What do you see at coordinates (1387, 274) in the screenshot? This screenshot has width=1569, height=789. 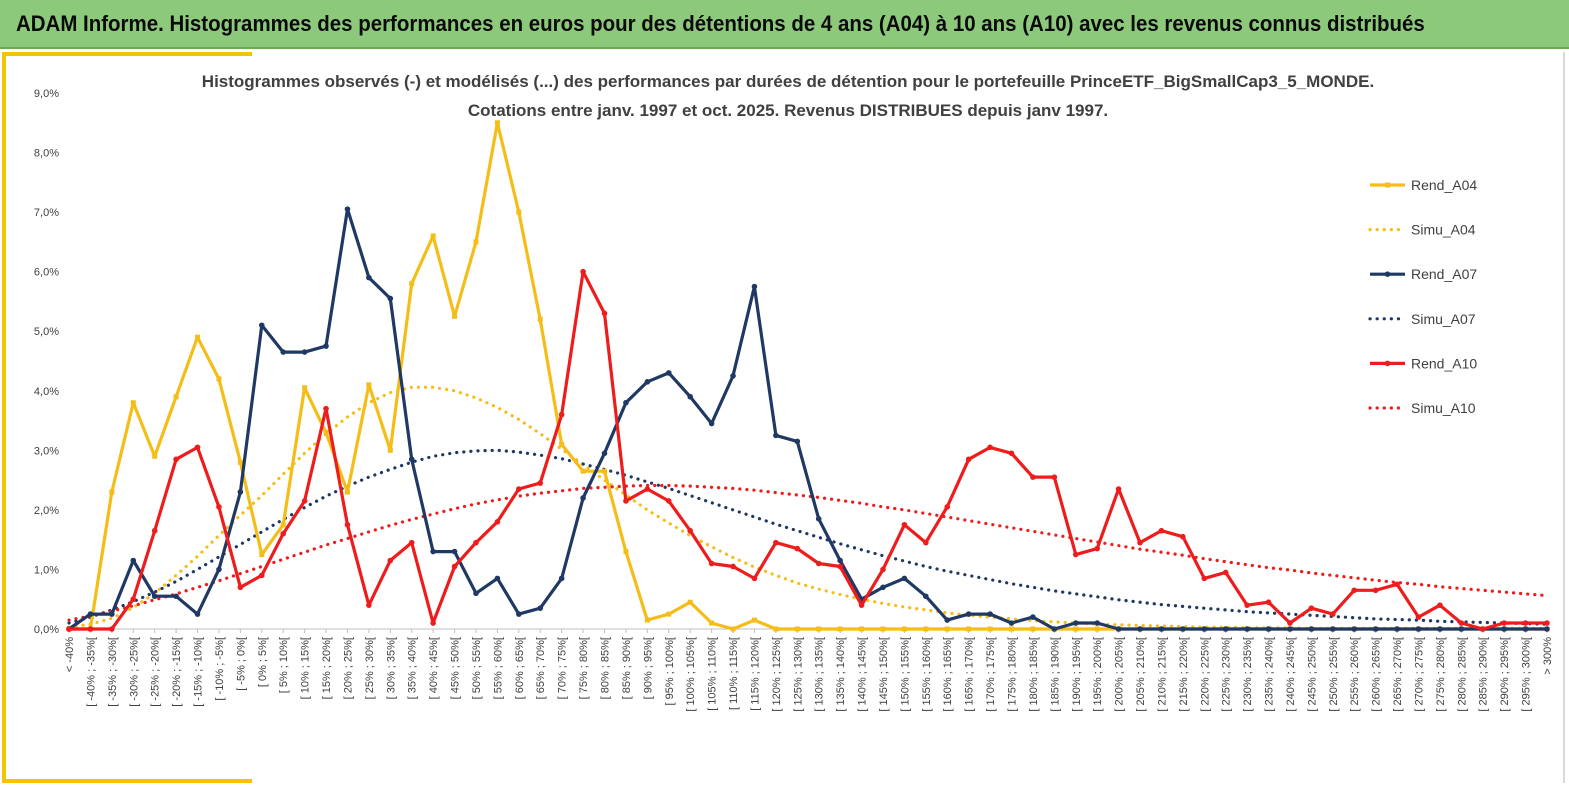 I see `legend-marker-Rend_A07` at bounding box center [1387, 274].